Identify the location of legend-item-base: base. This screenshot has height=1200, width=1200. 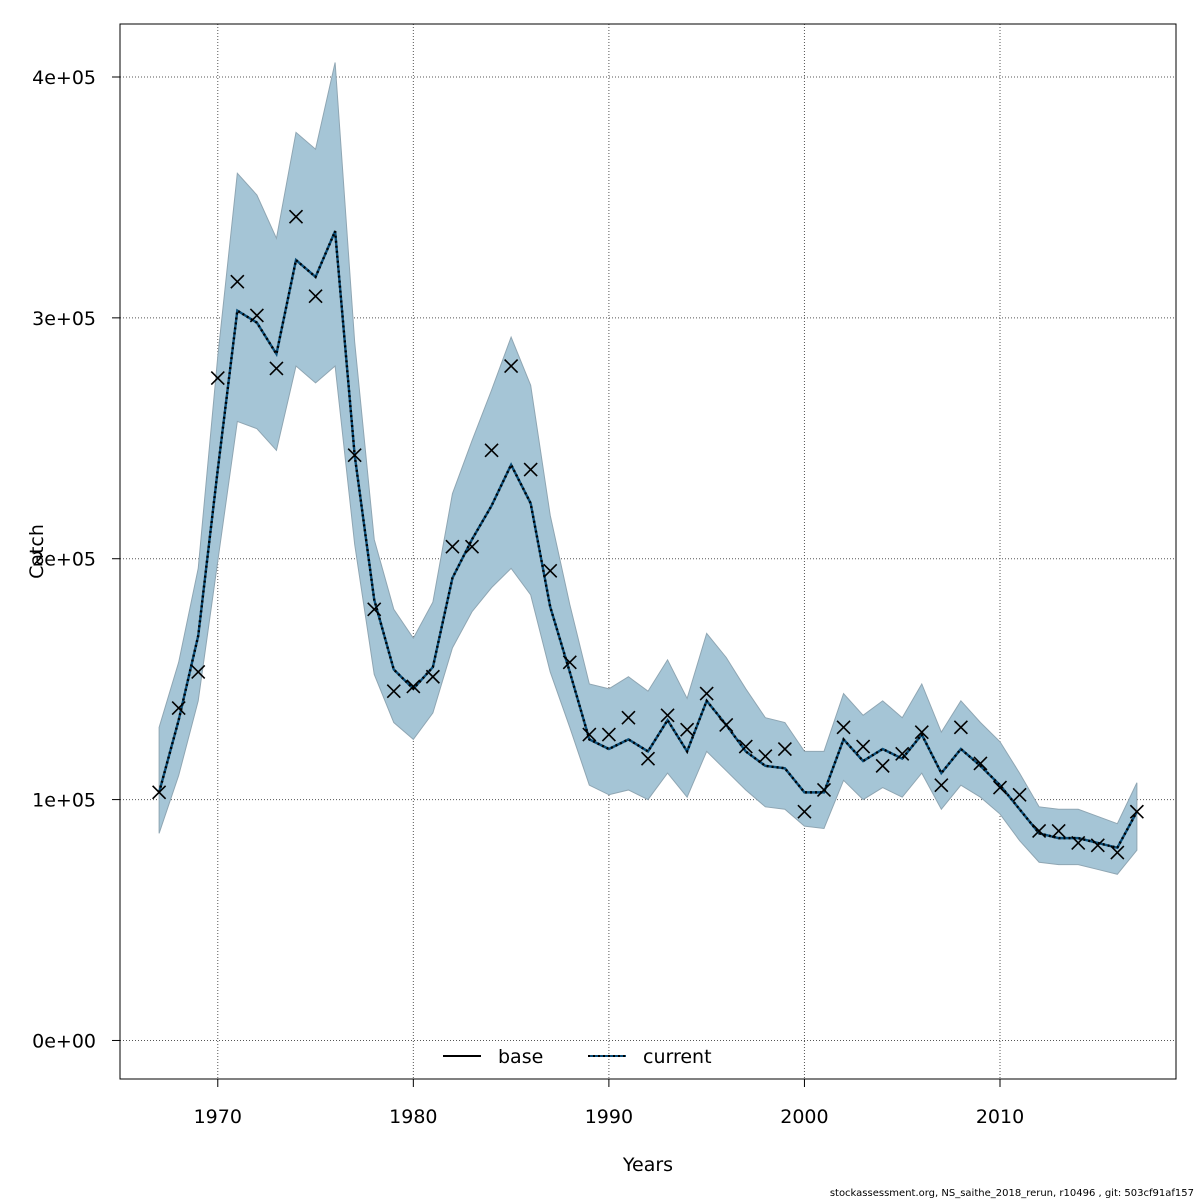
(493, 1057).